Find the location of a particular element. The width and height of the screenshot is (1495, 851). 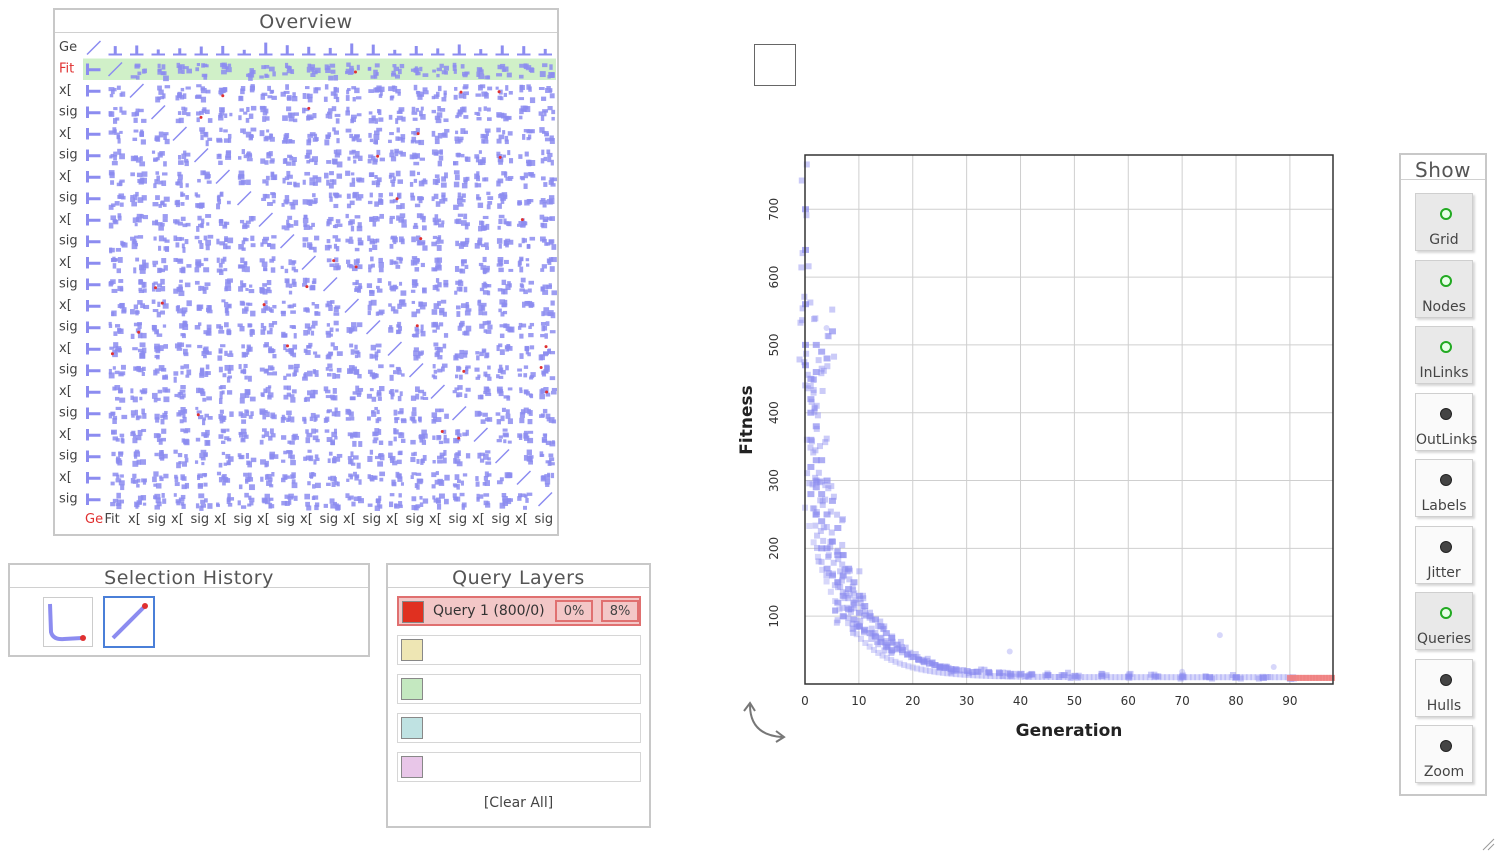

resize-grip-icon is located at coordinates (1488, 844).